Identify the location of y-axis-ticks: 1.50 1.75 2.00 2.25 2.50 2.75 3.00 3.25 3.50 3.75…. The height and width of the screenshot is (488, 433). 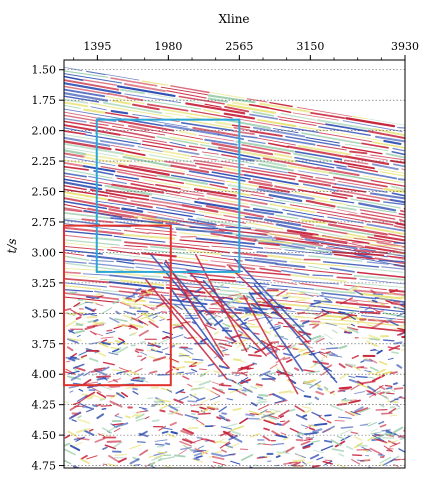
(48, 268).